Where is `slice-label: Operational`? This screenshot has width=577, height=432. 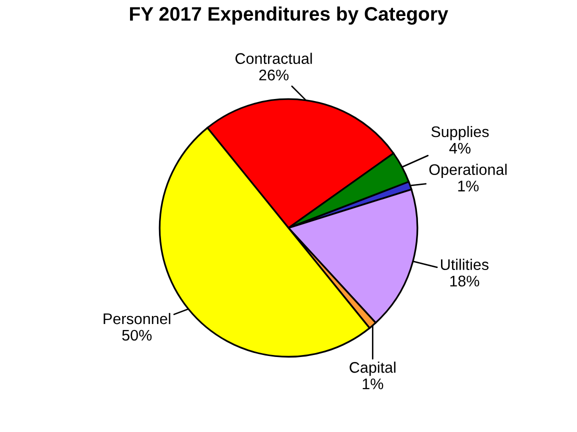 slice-label: Operational is located at coordinates (468, 171).